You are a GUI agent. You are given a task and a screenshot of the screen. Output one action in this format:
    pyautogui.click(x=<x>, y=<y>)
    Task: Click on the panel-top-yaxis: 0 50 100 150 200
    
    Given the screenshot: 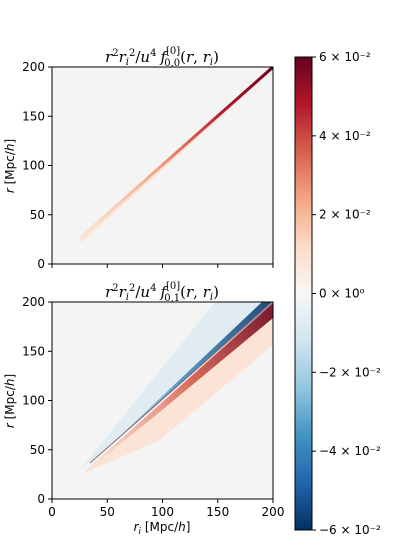 What is the action you would take?
    pyautogui.click(x=37, y=165)
    